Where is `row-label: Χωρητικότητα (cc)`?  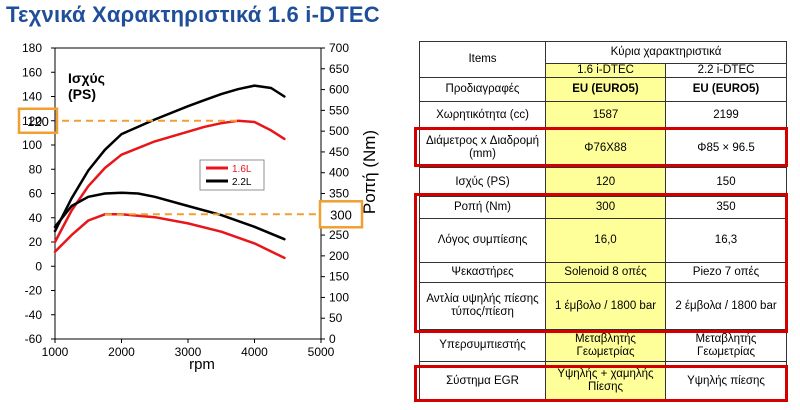 row-label: Χωρητικότητα (cc) is located at coordinates (482, 115).